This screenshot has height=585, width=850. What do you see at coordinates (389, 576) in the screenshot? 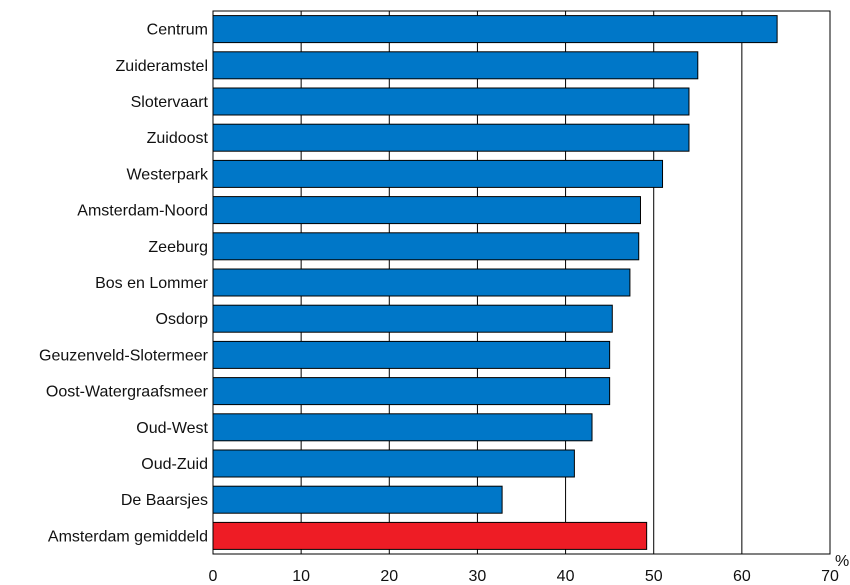
I see `x-tick-label: 20` at bounding box center [389, 576].